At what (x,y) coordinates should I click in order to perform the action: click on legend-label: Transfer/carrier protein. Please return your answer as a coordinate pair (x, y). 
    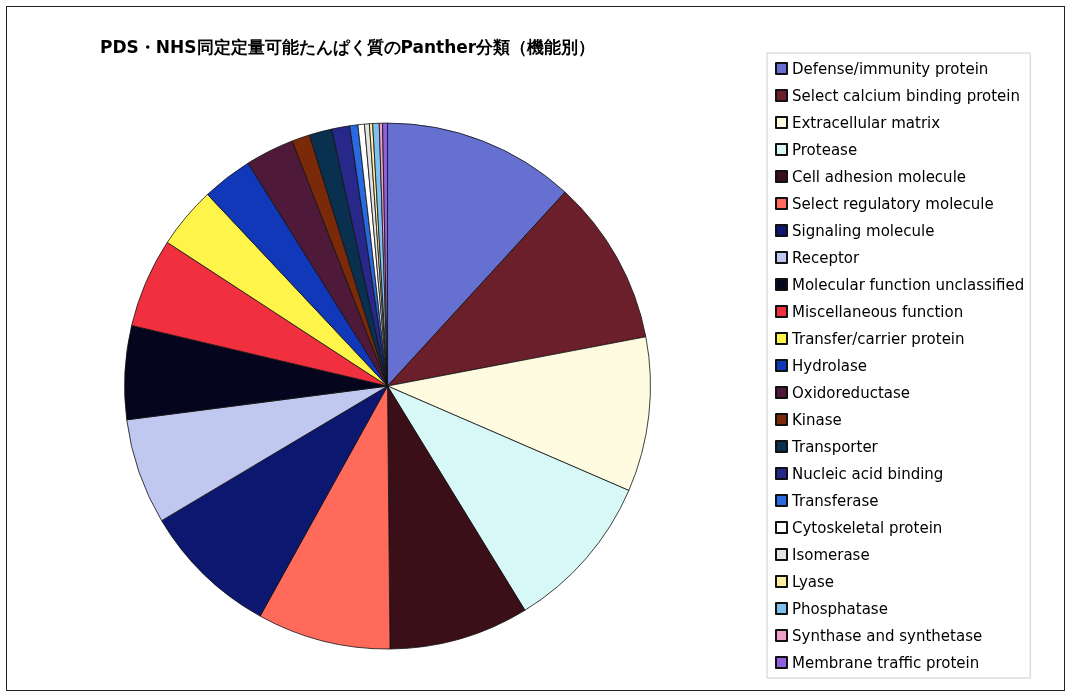
    Looking at the image, I should click on (878, 338).